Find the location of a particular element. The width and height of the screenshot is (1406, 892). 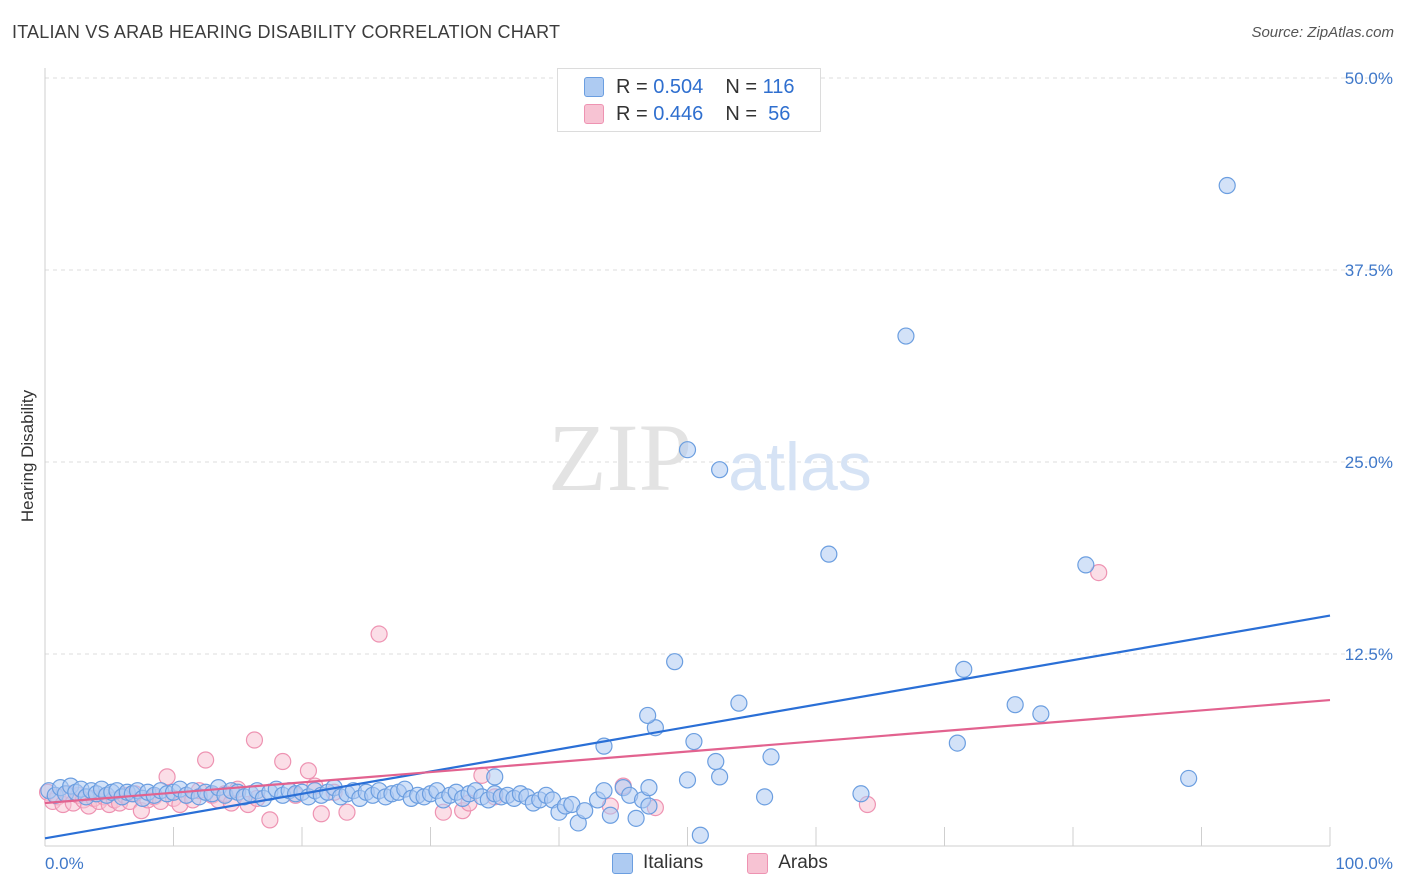

arabs-label: Arabs is located at coordinates (803, 862).